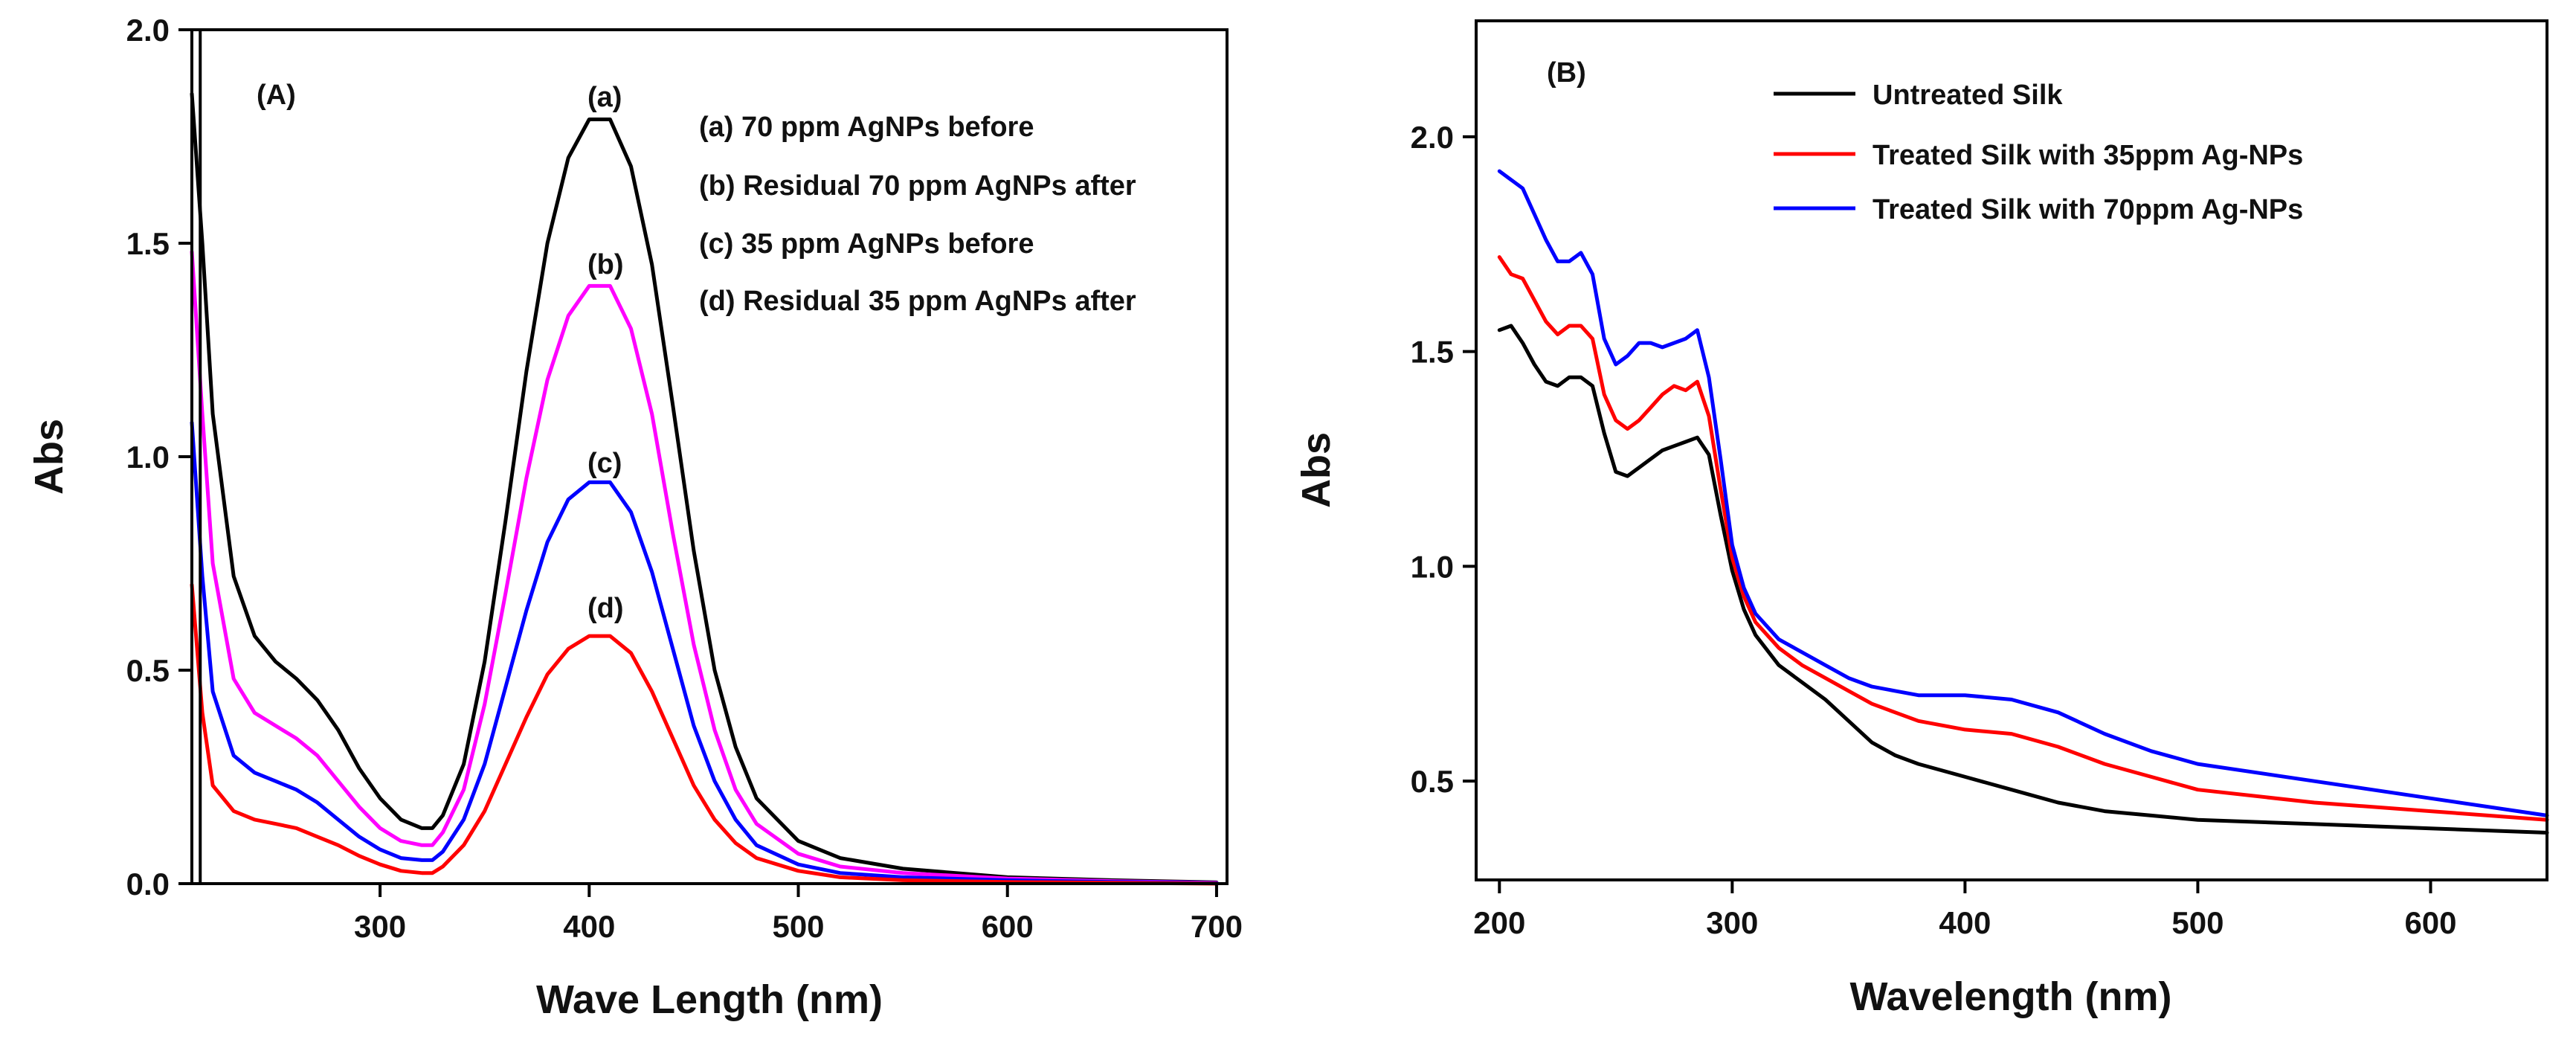 This screenshot has width=2576, height=1051. I want to click on panel-b-y-tick-label: 1.0, so click(1432, 567).